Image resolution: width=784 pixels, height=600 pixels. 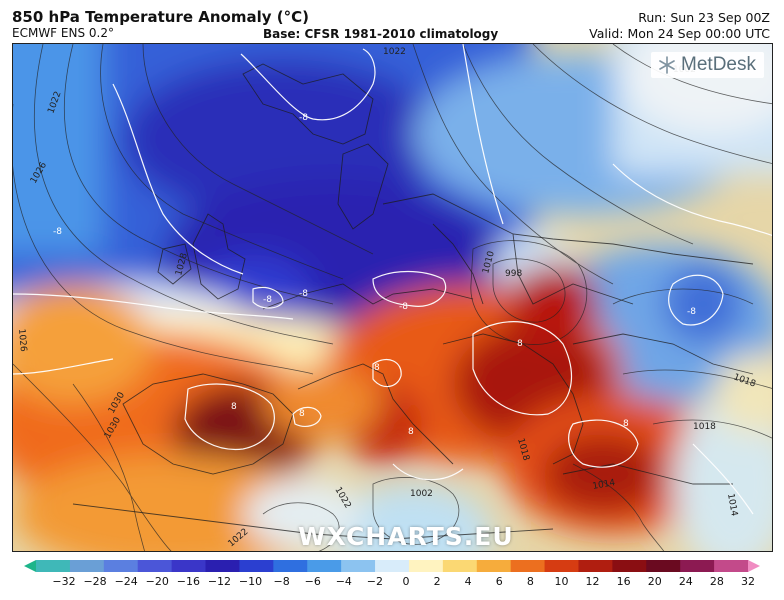 I want to click on color-scale-tick-label: −4, so click(x=343, y=581).